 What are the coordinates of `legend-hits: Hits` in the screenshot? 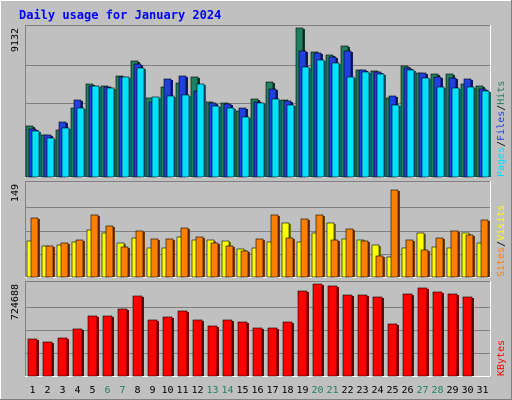 It's located at (501, 93).